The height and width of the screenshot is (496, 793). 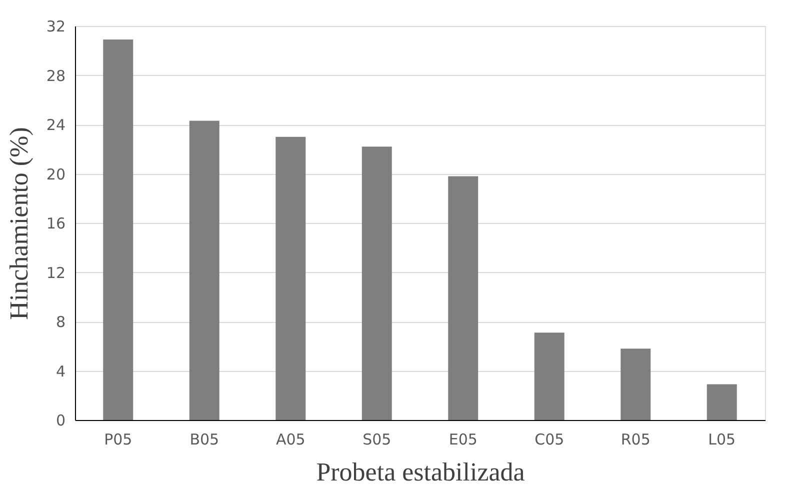 What do you see at coordinates (56, 223) in the screenshot?
I see `y-tick-label: 16` at bounding box center [56, 223].